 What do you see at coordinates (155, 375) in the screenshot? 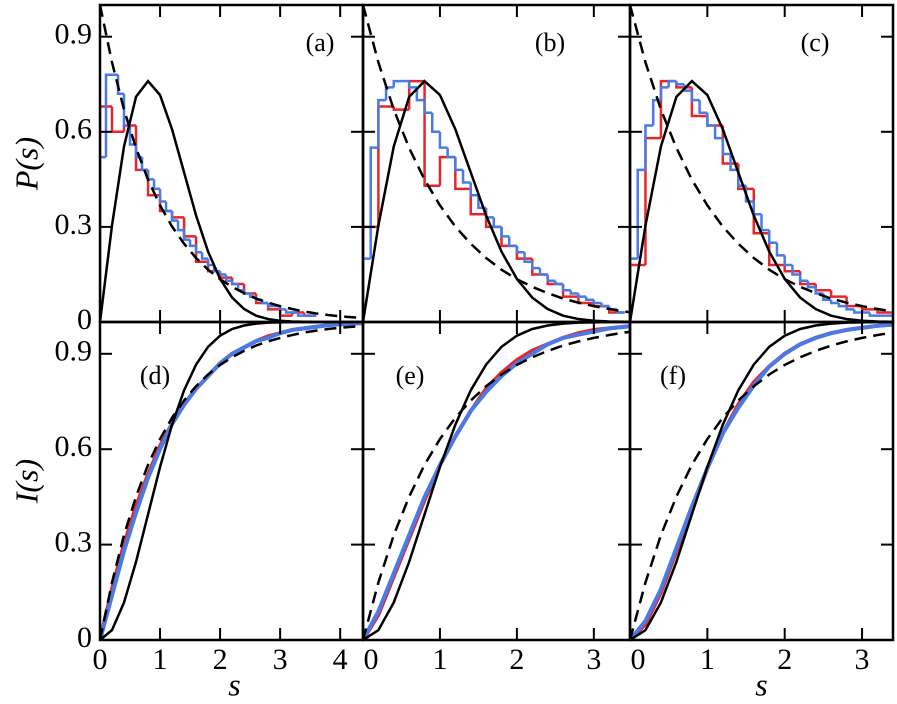
I see `panel-label: (d)` at bounding box center [155, 375].